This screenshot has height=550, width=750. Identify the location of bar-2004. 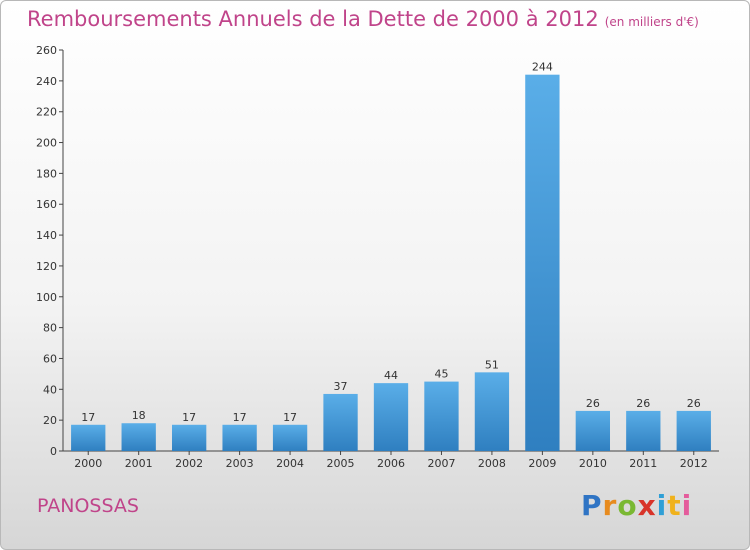
(290, 437).